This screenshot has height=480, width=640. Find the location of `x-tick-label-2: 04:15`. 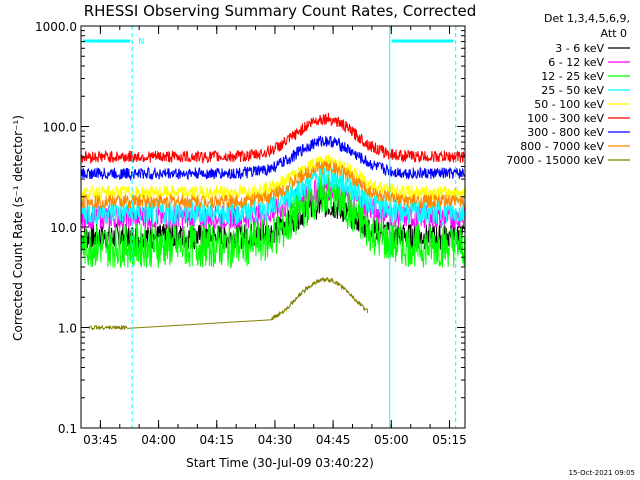

x-tick-label-2: 04:15 is located at coordinates (216, 440).